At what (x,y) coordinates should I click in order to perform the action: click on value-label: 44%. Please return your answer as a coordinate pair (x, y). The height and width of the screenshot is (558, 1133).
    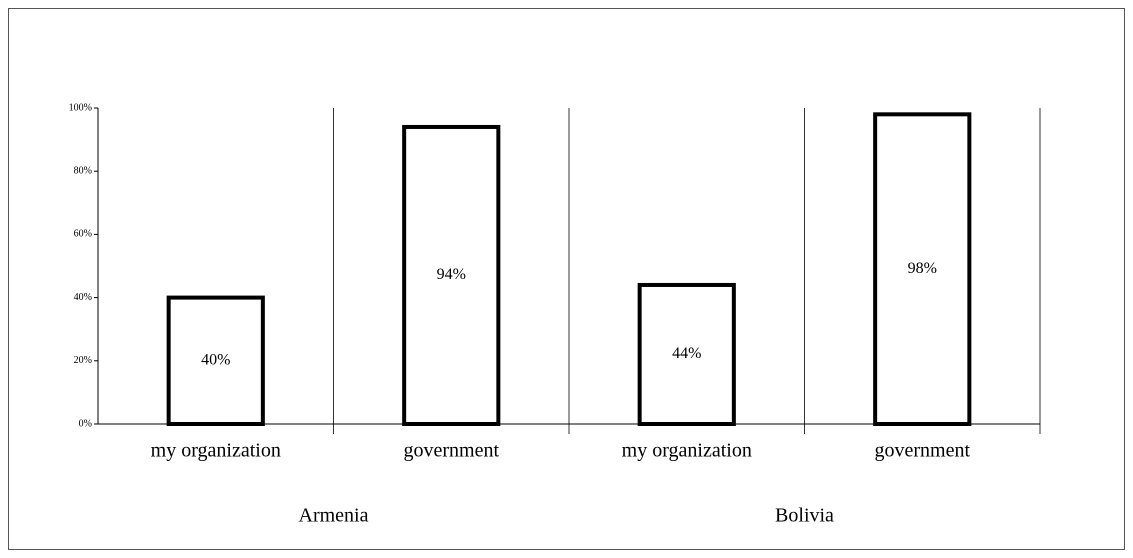
    Looking at the image, I should click on (686, 353).